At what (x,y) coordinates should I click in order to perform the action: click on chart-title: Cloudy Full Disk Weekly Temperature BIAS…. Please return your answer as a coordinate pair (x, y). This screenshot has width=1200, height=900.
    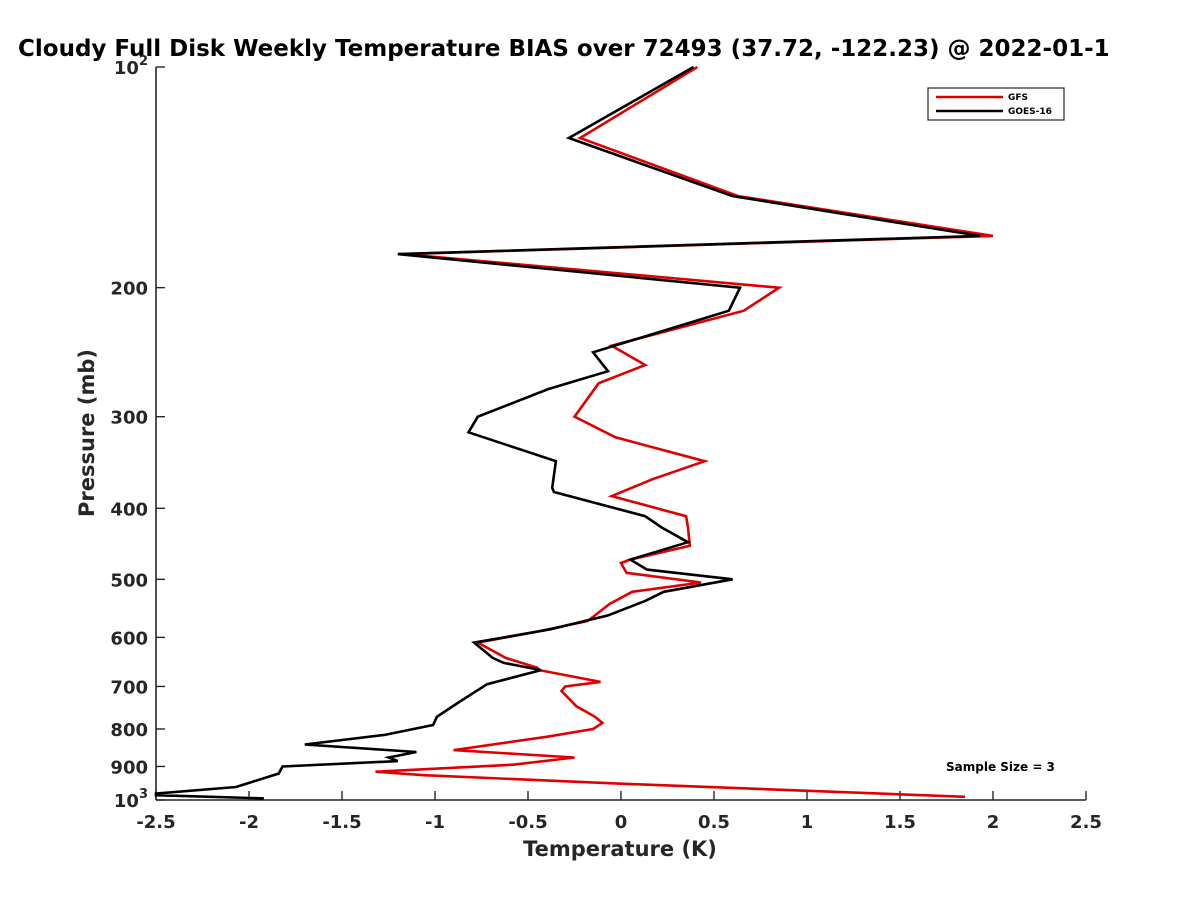
    Looking at the image, I should click on (564, 49).